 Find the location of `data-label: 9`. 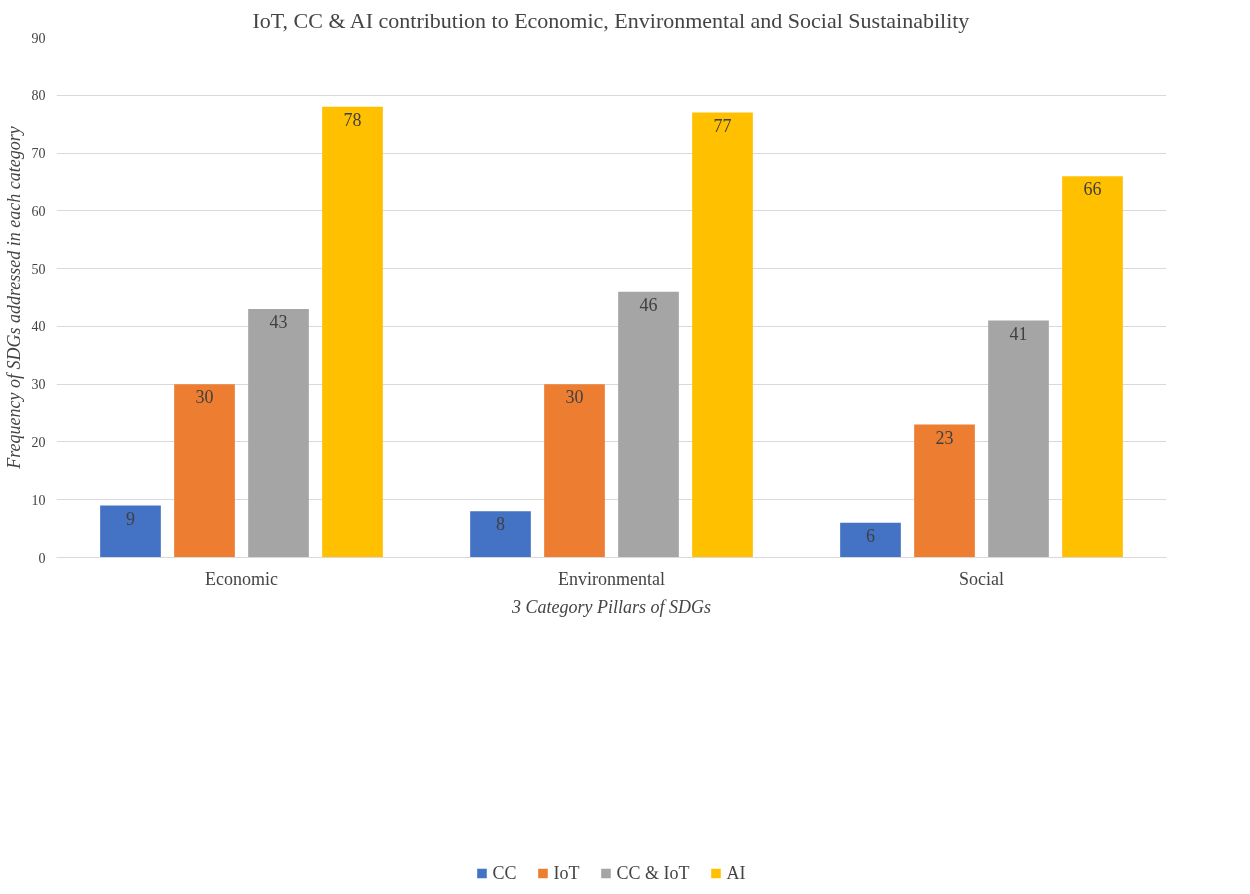

data-label: 9 is located at coordinates (130, 518).